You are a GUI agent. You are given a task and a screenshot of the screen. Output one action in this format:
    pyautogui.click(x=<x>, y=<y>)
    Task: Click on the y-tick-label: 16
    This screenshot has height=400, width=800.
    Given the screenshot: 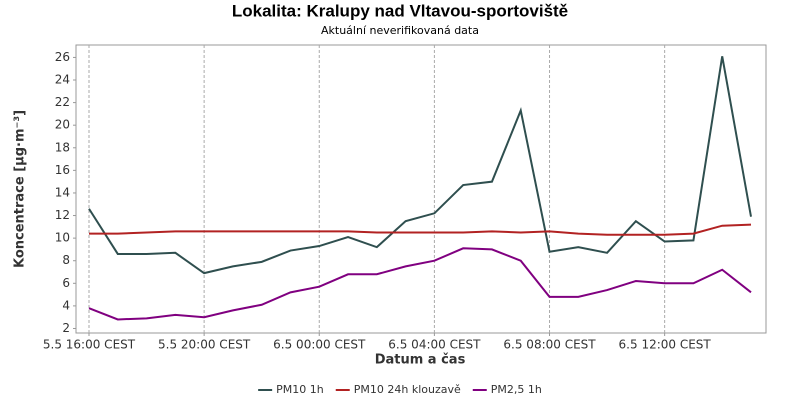 What is the action you would take?
    pyautogui.click(x=62, y=170)
    